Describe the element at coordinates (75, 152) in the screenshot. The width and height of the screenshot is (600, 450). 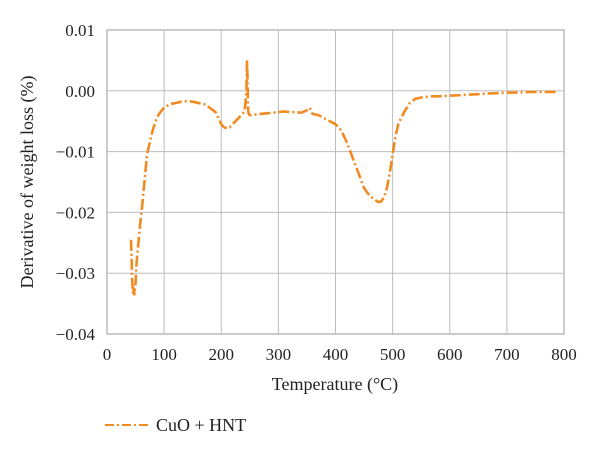
I see `y-tick-label: −0.01` at that location.